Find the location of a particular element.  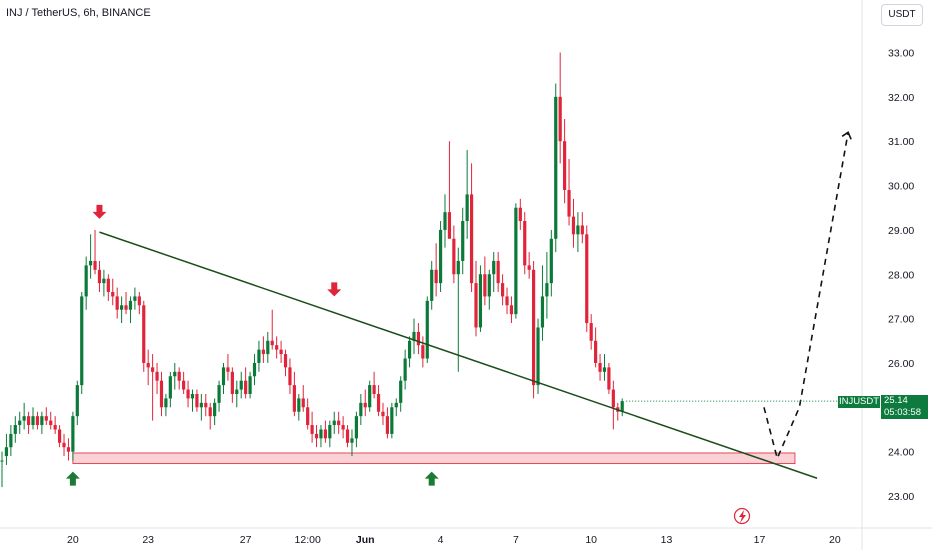

flash-icon is located at coordinates (742, 516).